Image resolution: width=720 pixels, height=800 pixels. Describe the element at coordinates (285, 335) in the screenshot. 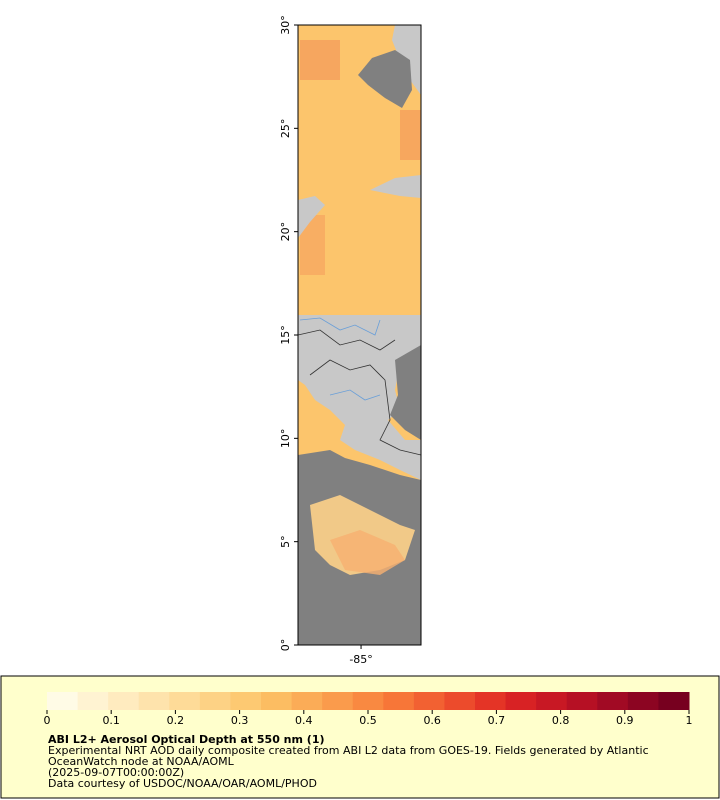

I see `lat-tick-label: 15°` at that location.